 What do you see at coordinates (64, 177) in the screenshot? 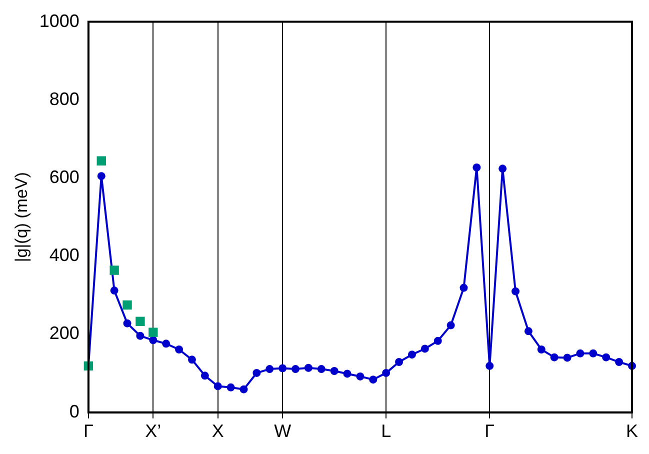
I see `y-tick-label: 600` at bounding box center [64, 177].